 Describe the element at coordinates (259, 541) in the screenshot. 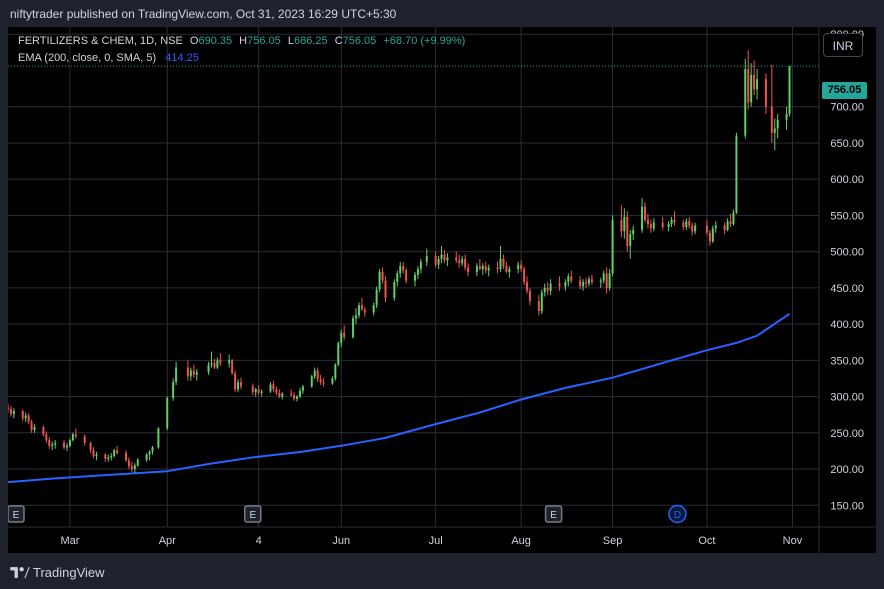

I see `x-tick-label: 4` at that location.